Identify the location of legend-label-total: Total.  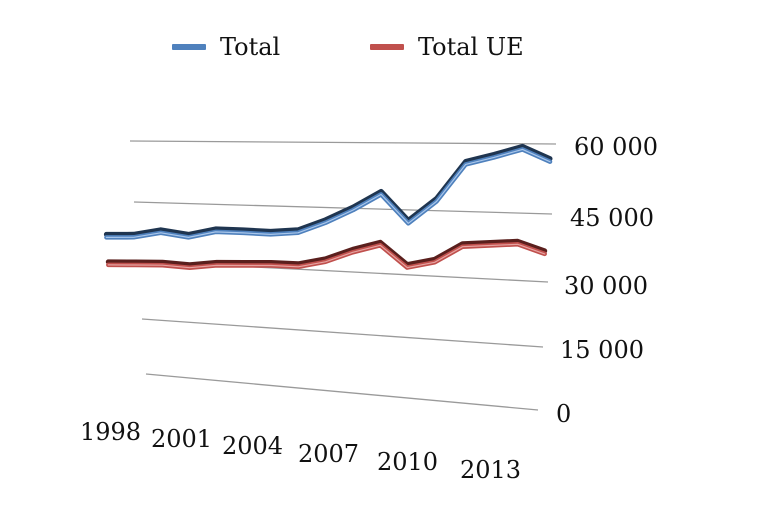
(250, 47).